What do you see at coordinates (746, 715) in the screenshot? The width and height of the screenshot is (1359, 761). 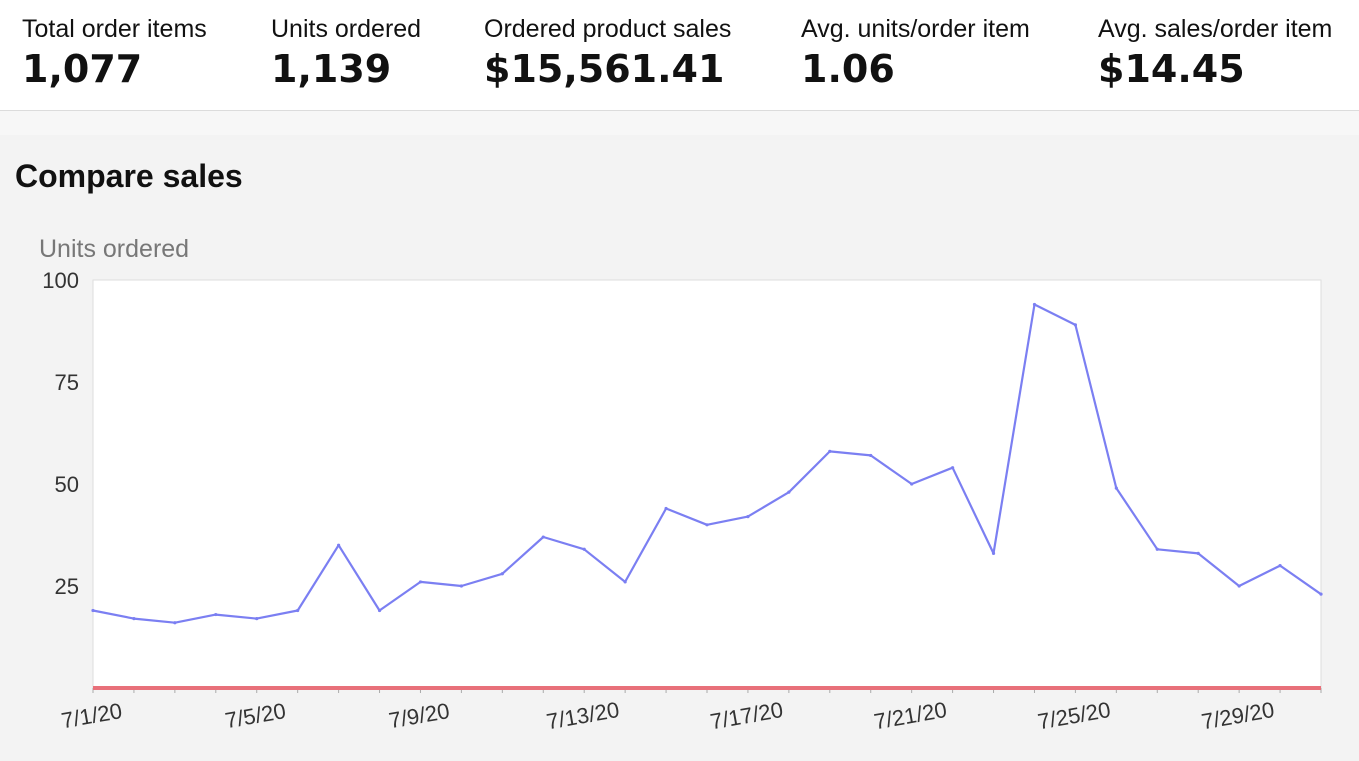 I see `x-tick-label: 7/17/20` at bounding box center [746, 715].